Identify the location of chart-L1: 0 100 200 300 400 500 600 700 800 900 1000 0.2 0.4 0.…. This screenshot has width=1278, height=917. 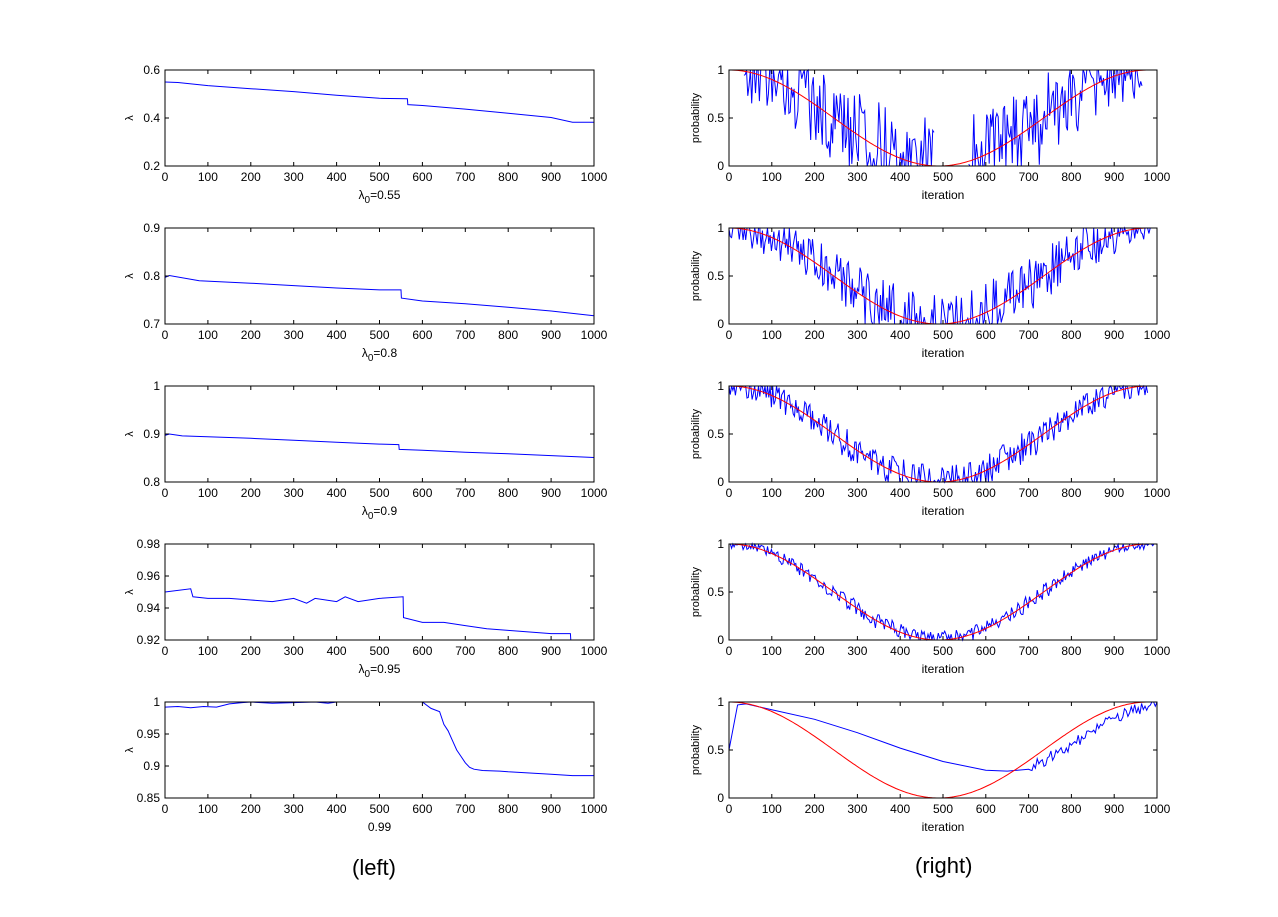
(366, 134).